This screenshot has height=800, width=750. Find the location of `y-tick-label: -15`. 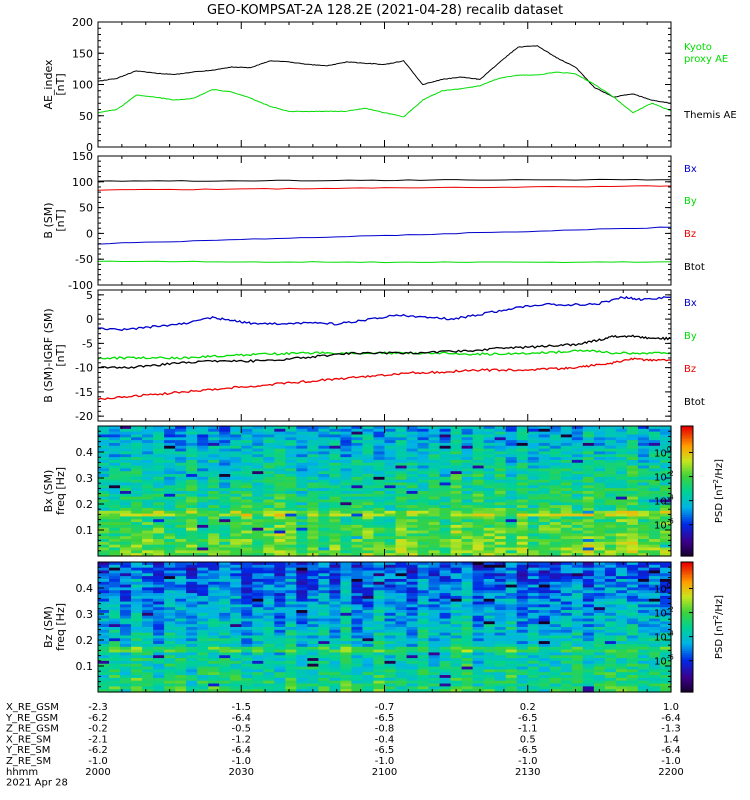

y-tick-label: -15 is located at coordinates (84, 392).